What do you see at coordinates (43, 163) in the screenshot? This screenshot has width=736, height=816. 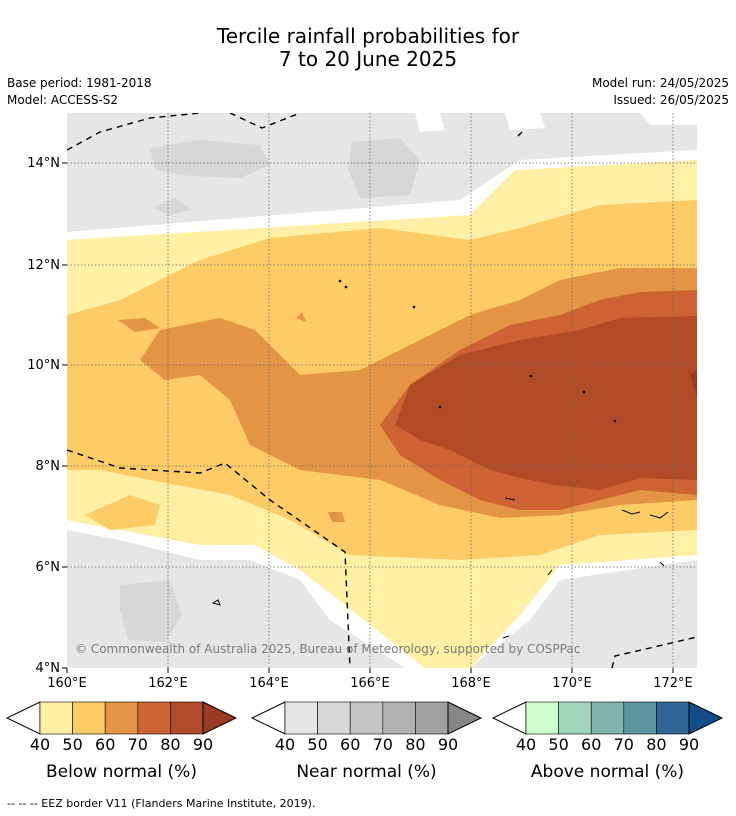 I see `lat-label: 14°N` at bounding box center [43, 163].